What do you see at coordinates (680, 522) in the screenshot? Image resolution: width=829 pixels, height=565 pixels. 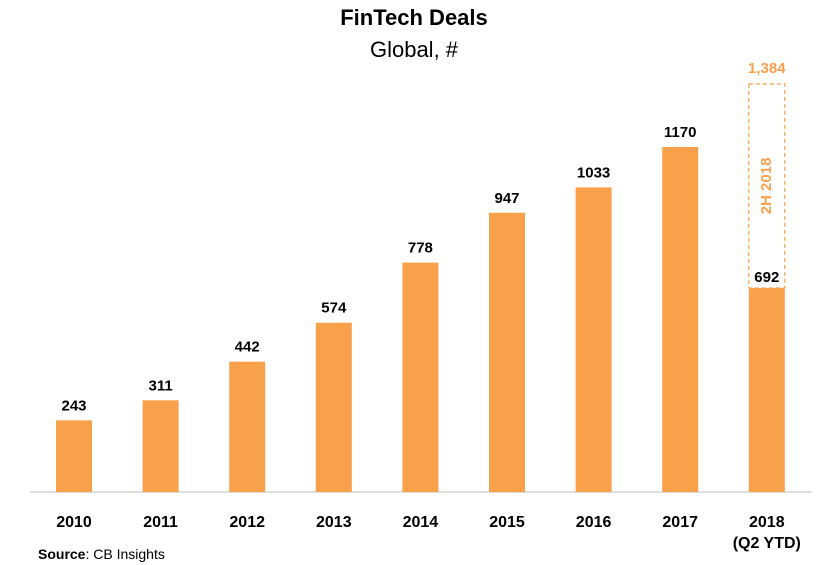 I see `x-tick-label: 2017` at bounding box center [680, 522].